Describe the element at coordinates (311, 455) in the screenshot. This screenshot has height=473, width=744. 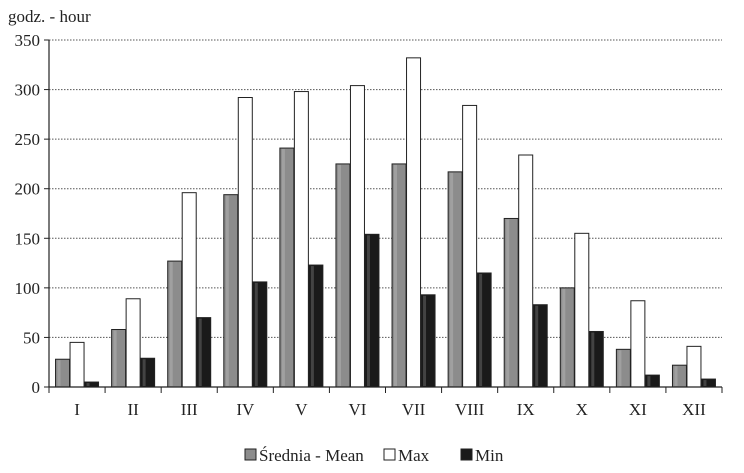
I see `legend-label: Średnia - Mean` at that location.